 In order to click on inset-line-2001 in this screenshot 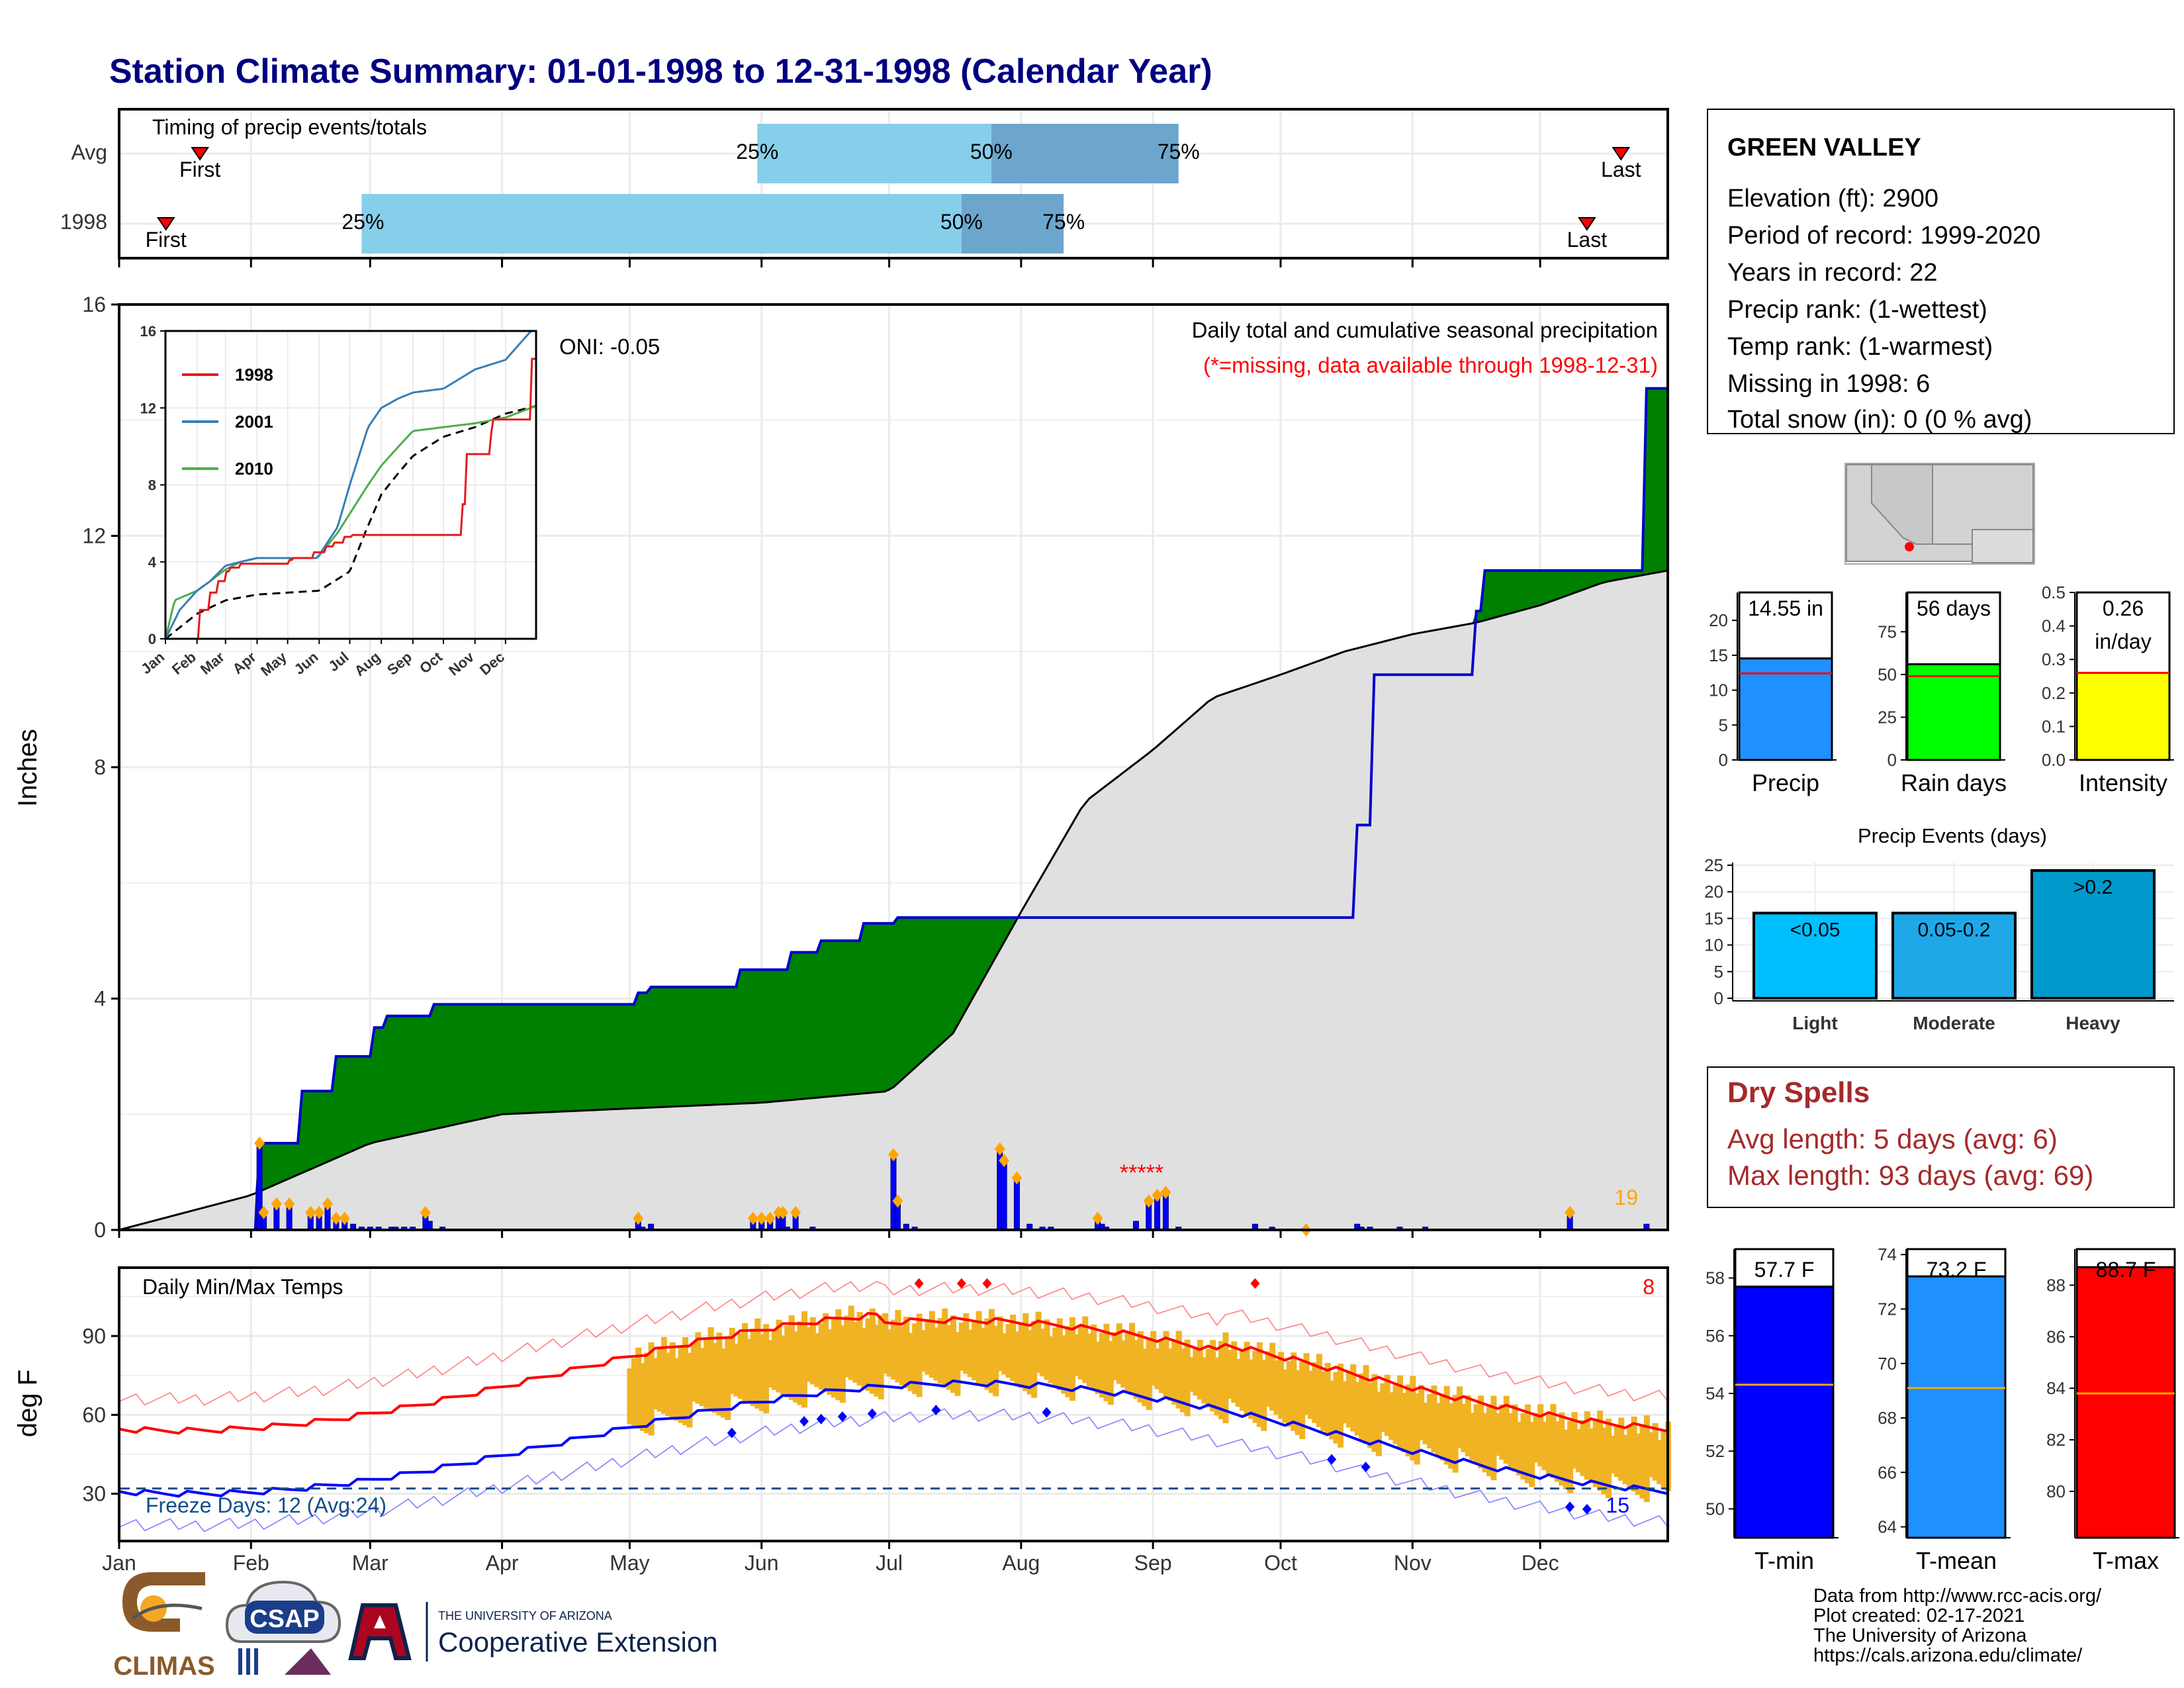, I will do `click(350, 484)`.